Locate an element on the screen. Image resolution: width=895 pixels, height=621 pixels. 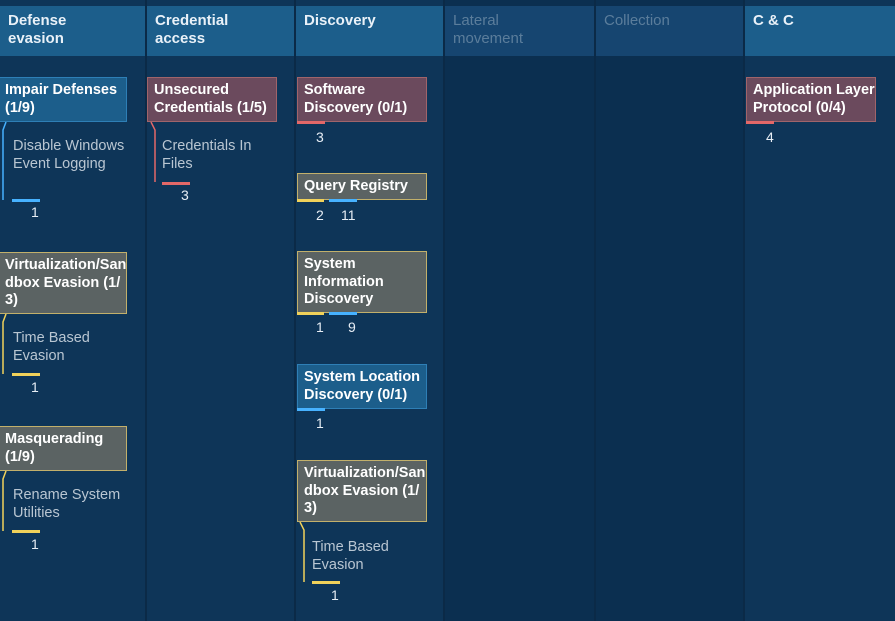
subtechnique-rename-system-utilities: Rename System Utilities is located at coordinates (75, 504).